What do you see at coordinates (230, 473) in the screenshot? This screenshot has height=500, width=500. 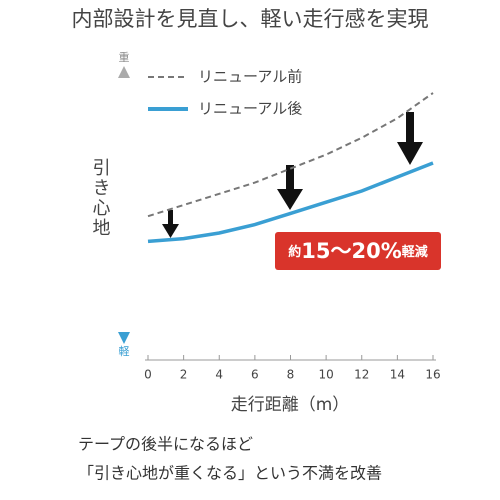 I see `caption: 「引き心地が重くなる」という不満を改善` at bounding box center [230, 473].